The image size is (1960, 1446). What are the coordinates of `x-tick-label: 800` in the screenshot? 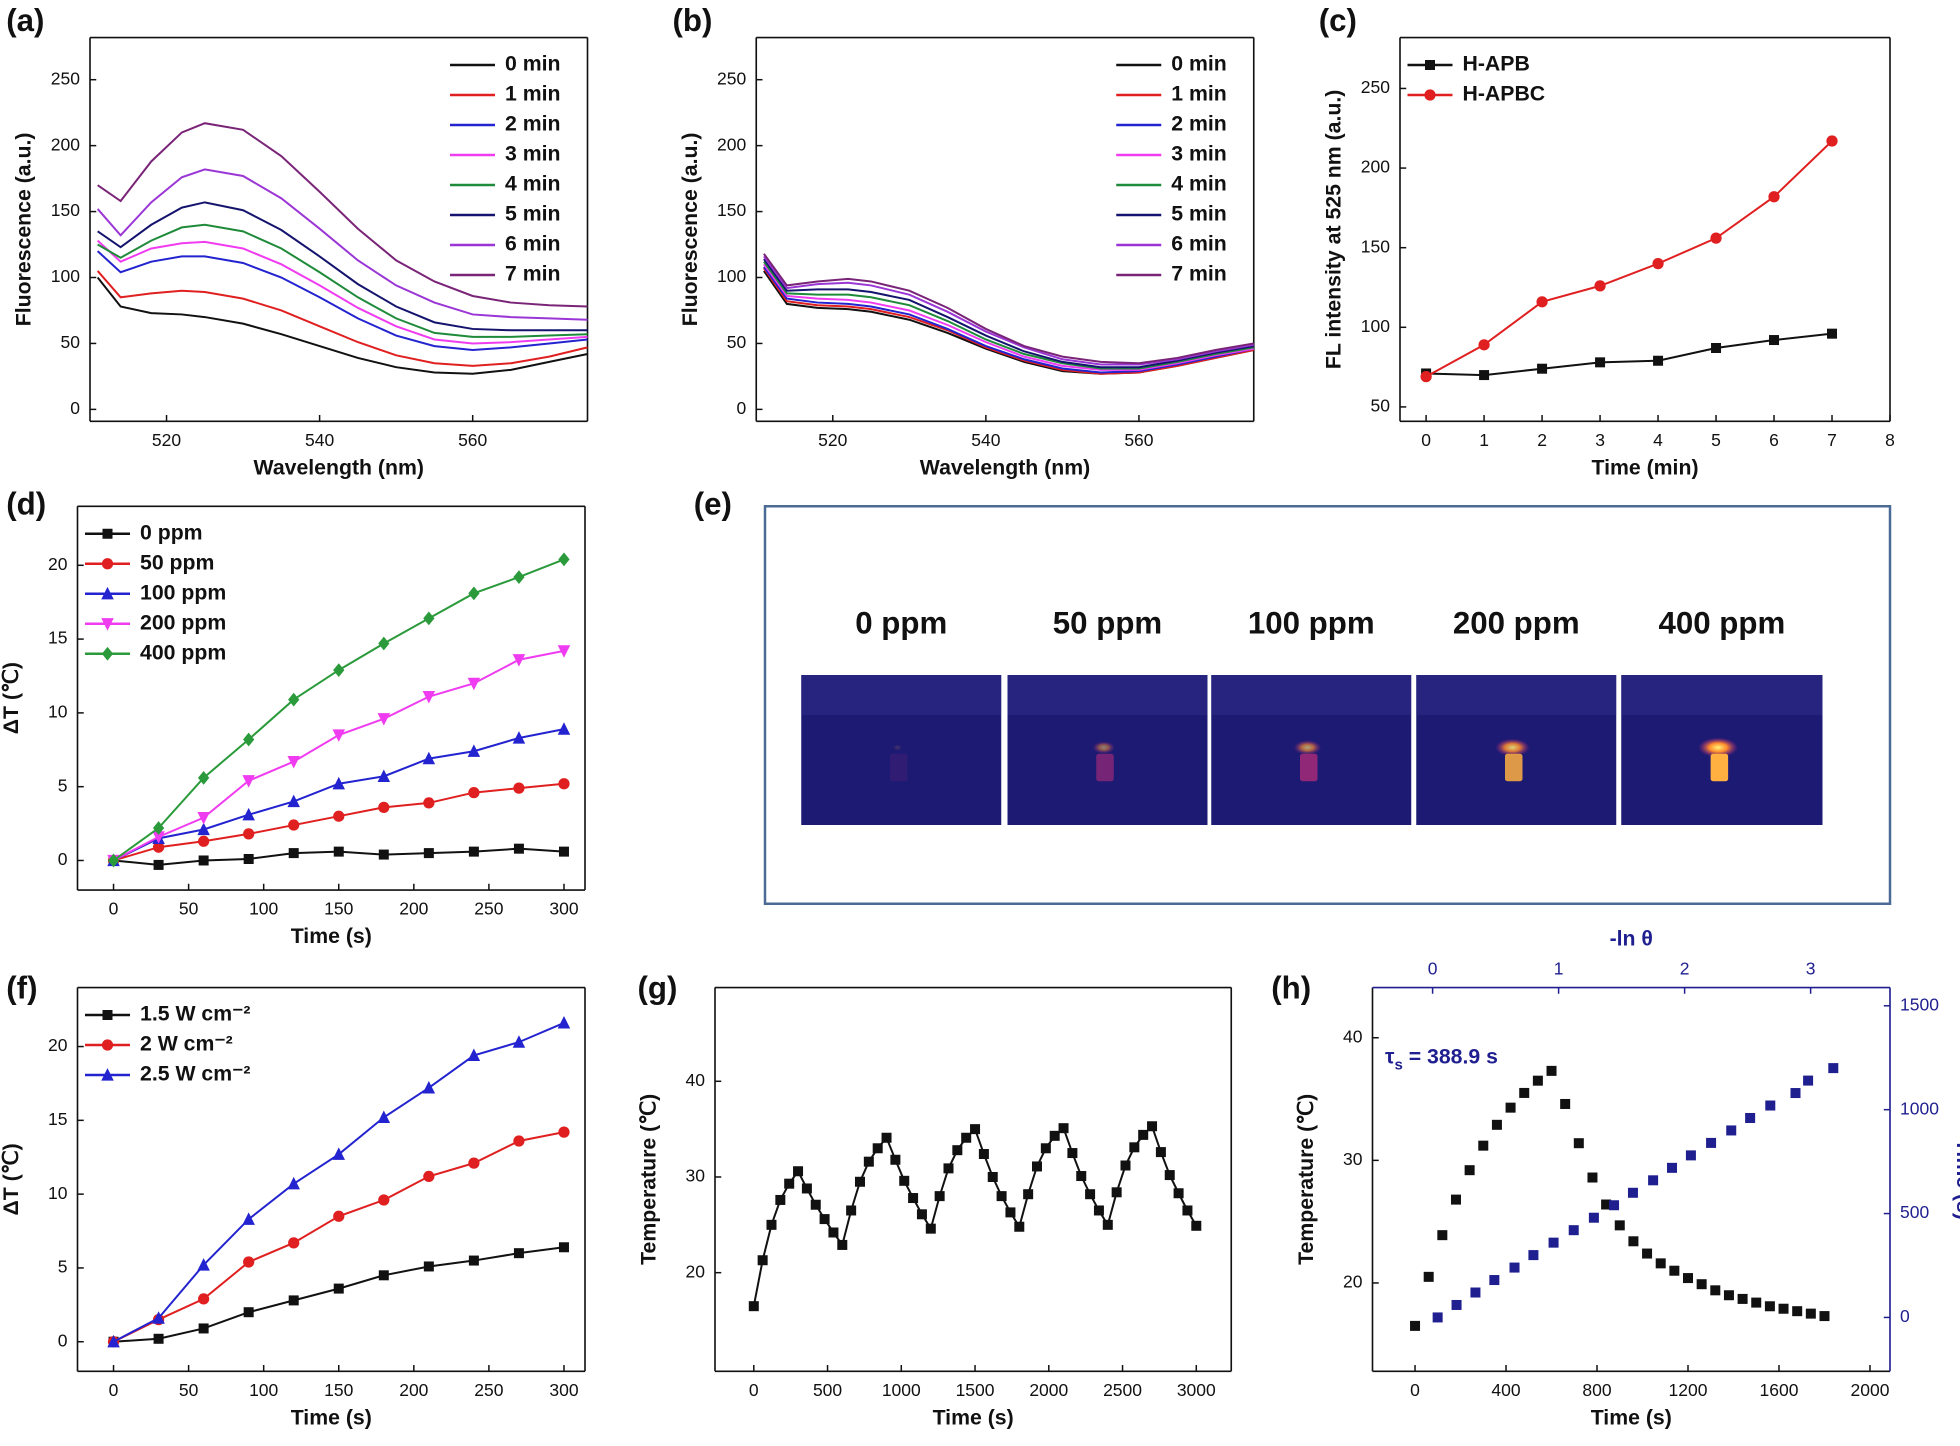 It's located at (1596, 1390).